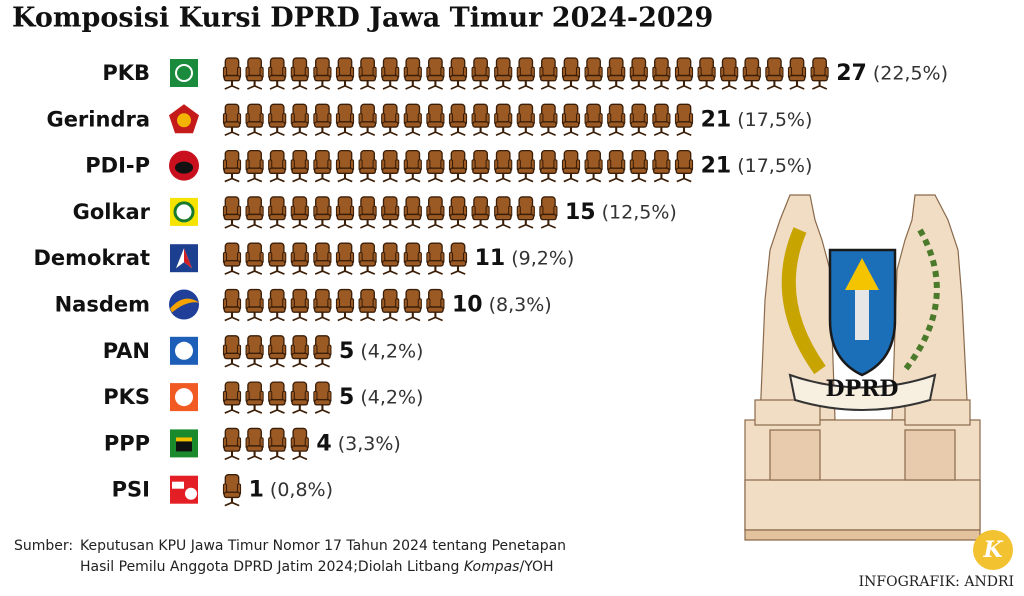 The width and height of the screenshot is (1024, 596). I want to click on row: PAN 5 (4,2%), so click(263, 351).